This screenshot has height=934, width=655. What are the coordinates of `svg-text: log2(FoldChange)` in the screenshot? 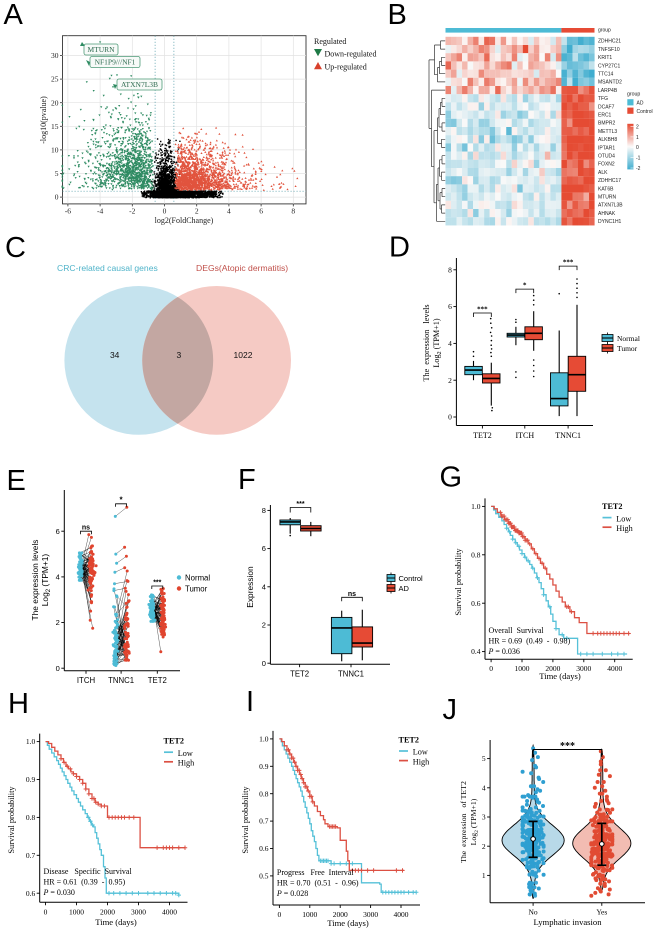 It's located at (184, 220).